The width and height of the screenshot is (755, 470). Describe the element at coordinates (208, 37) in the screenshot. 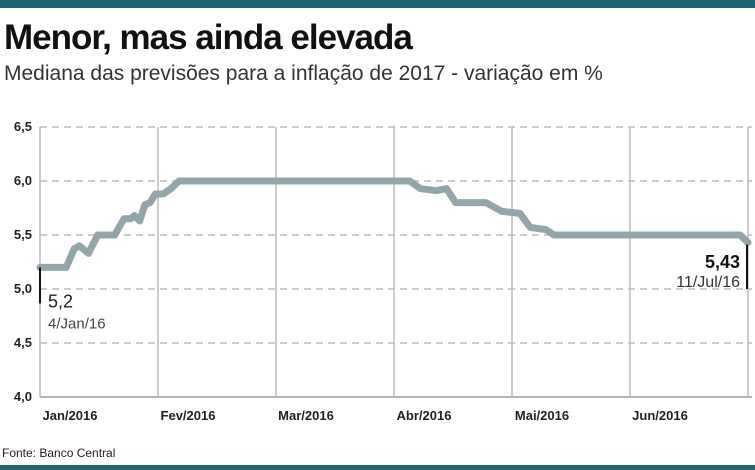

I see `chart-title: Menor, mas ainda elevada` at that location.